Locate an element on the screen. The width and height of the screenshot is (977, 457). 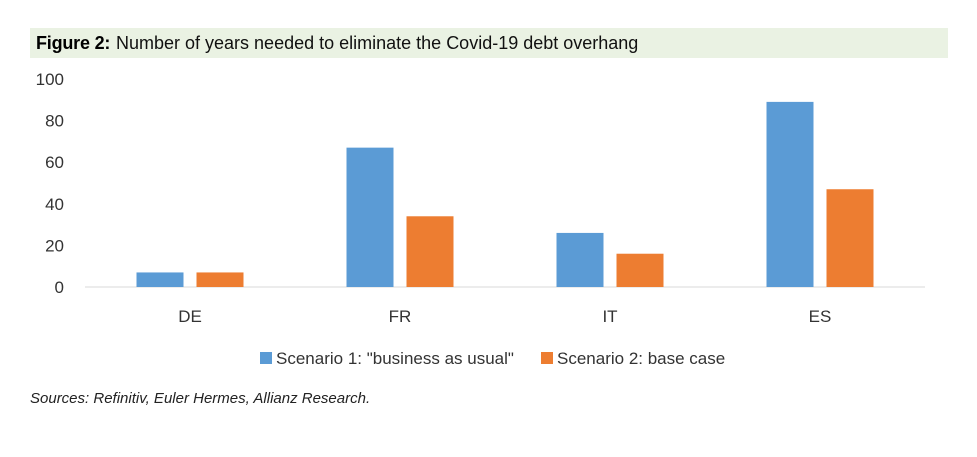
y-tick-label: 20 is located at coordinates (54, 245).